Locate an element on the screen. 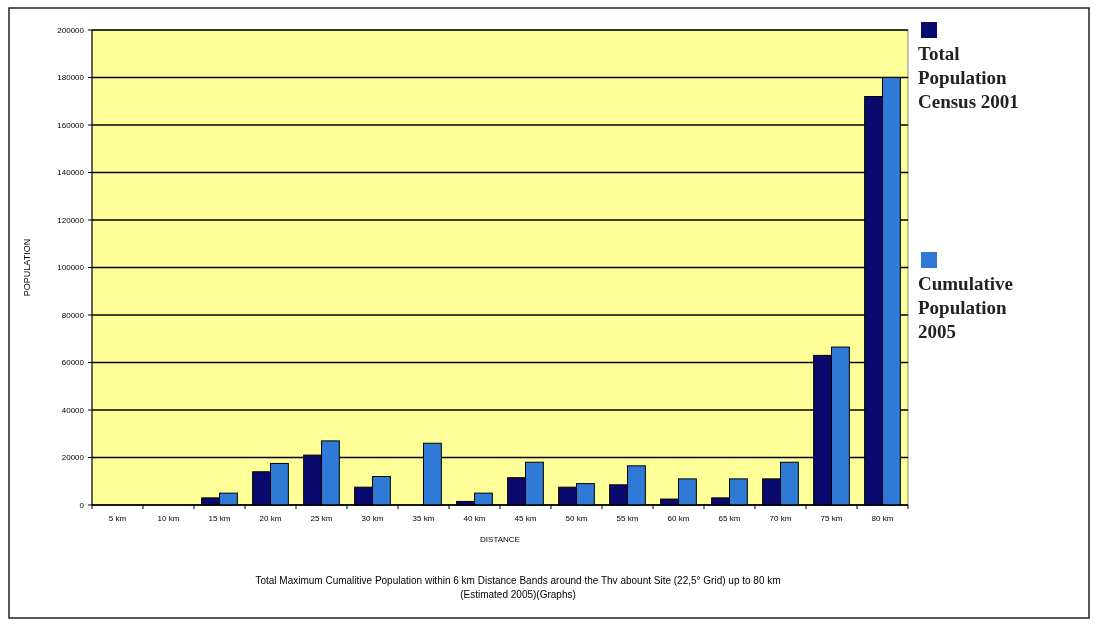 The image size is (1098, 626). text: (Estimated 2005)(Graphs) is located at coordinates (518, 594).